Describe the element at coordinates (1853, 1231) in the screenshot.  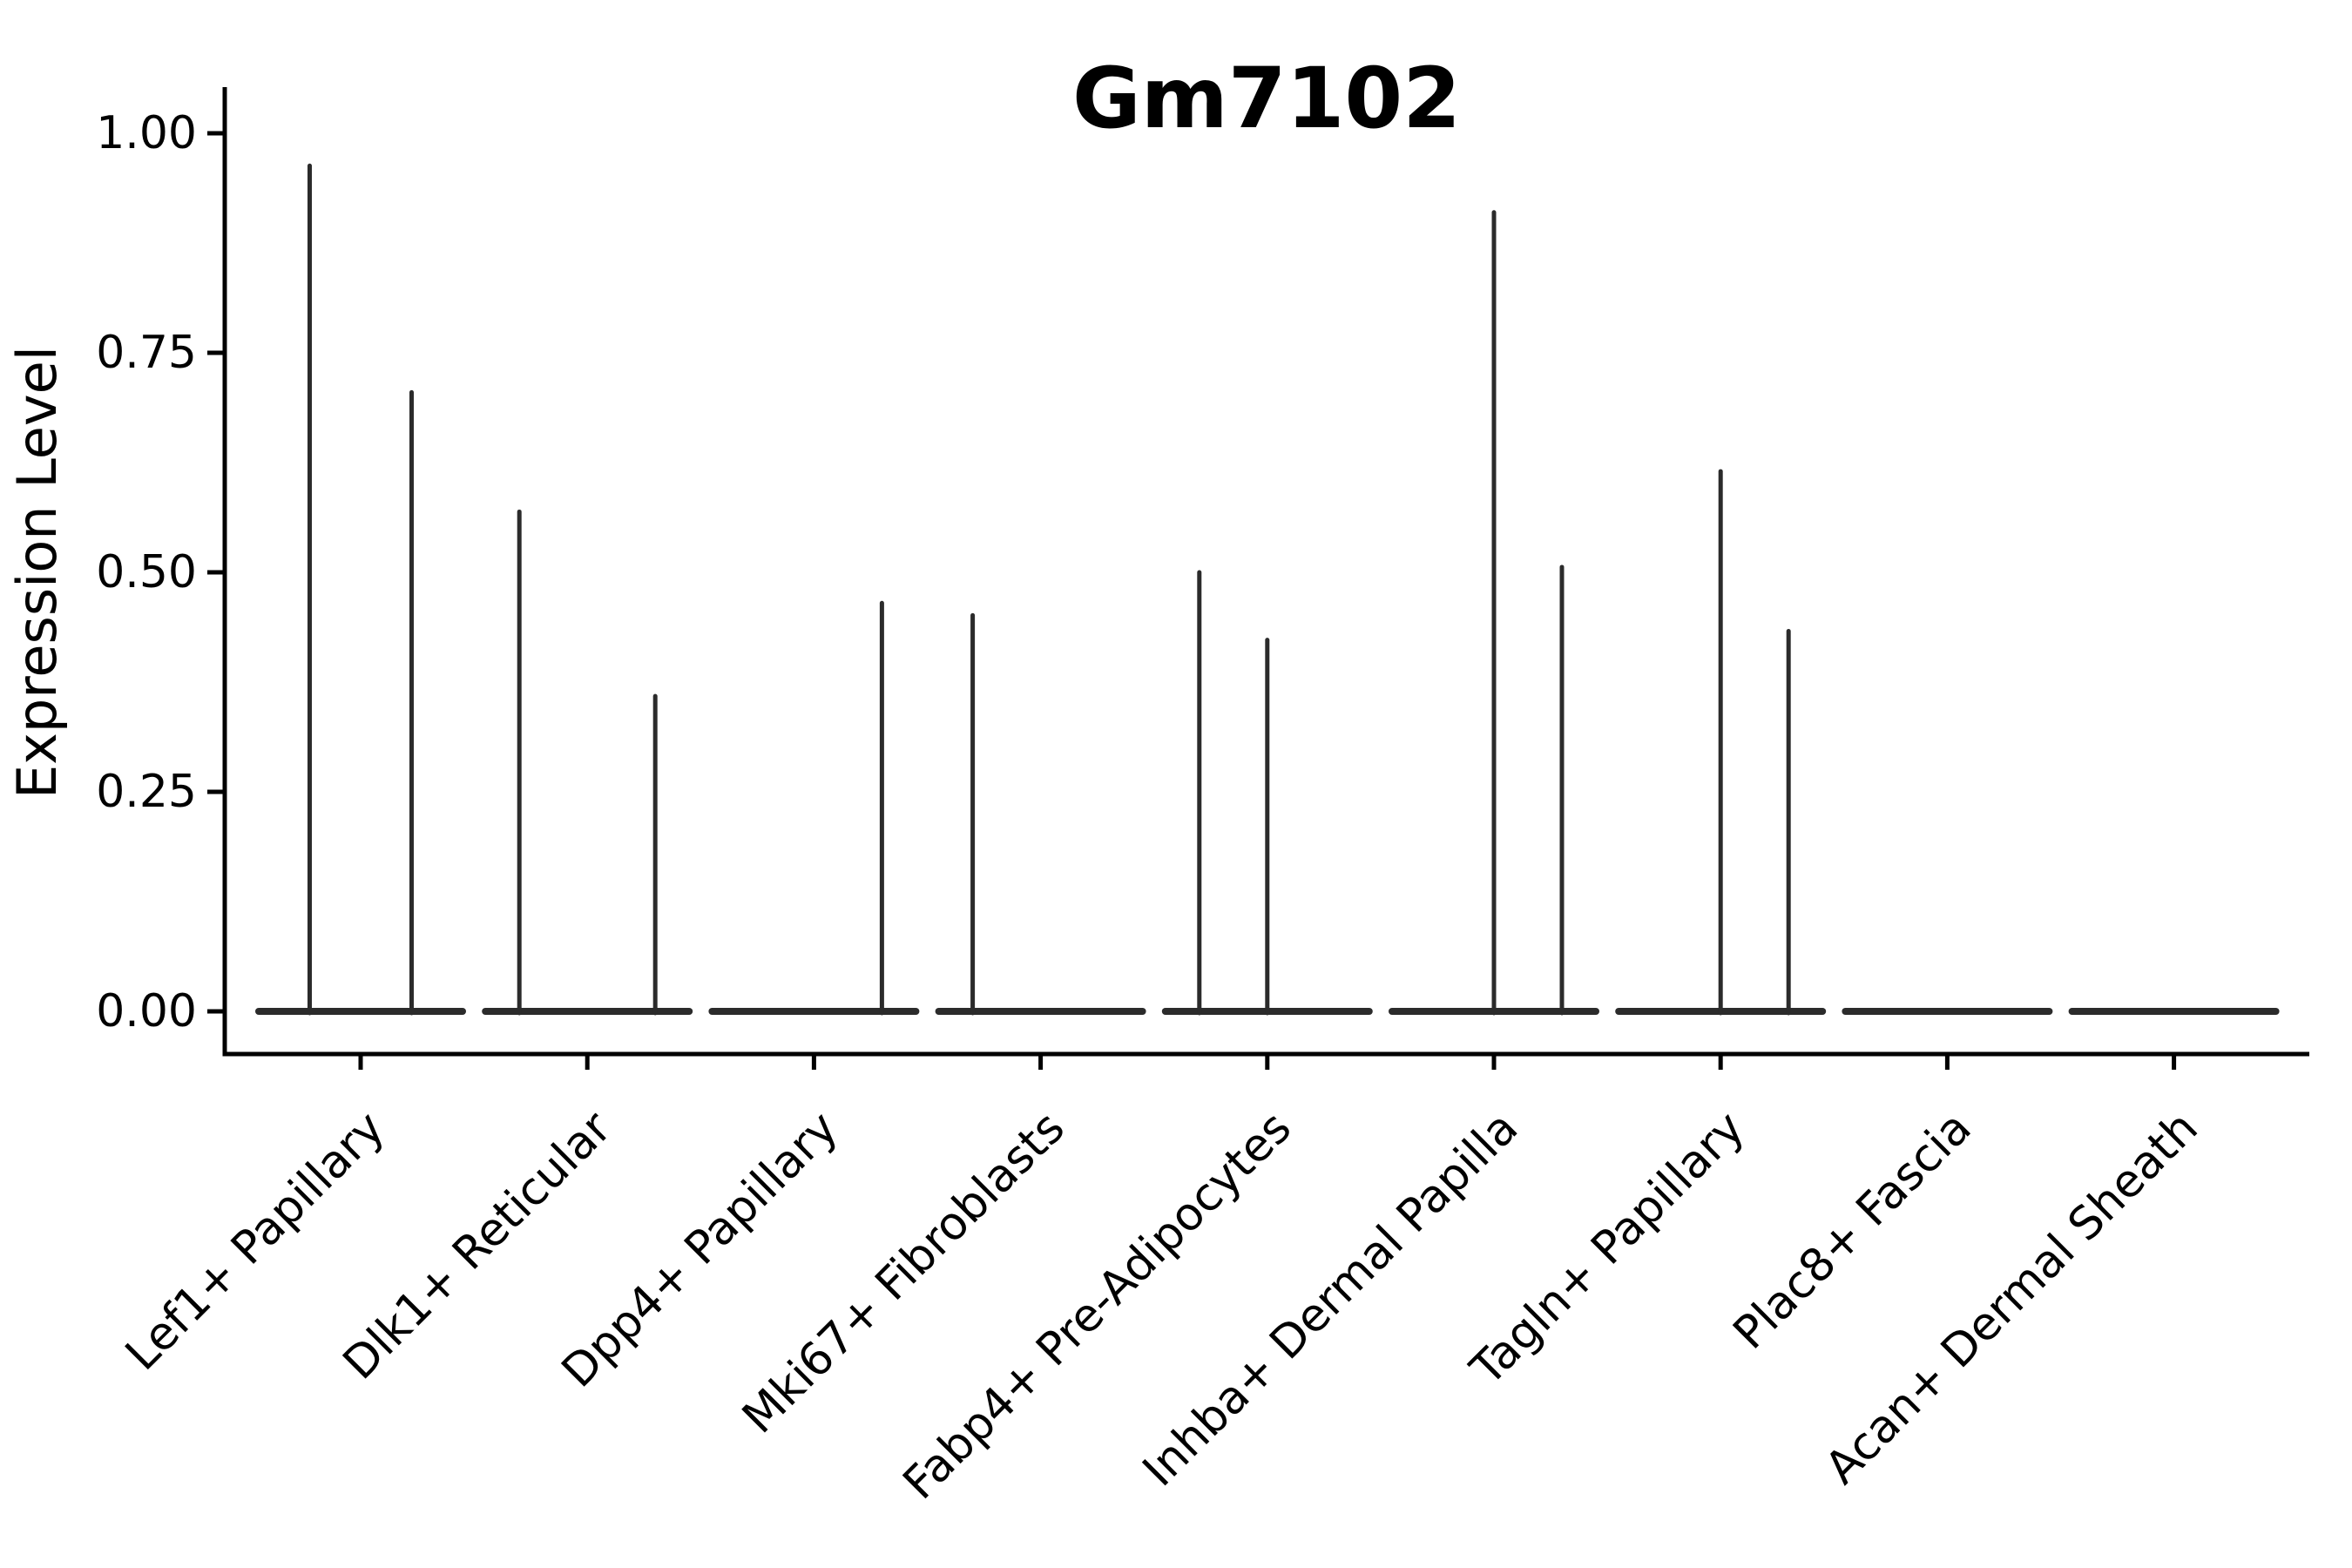
I see `x-tick-label: Plac8+ Fascia` at that location.